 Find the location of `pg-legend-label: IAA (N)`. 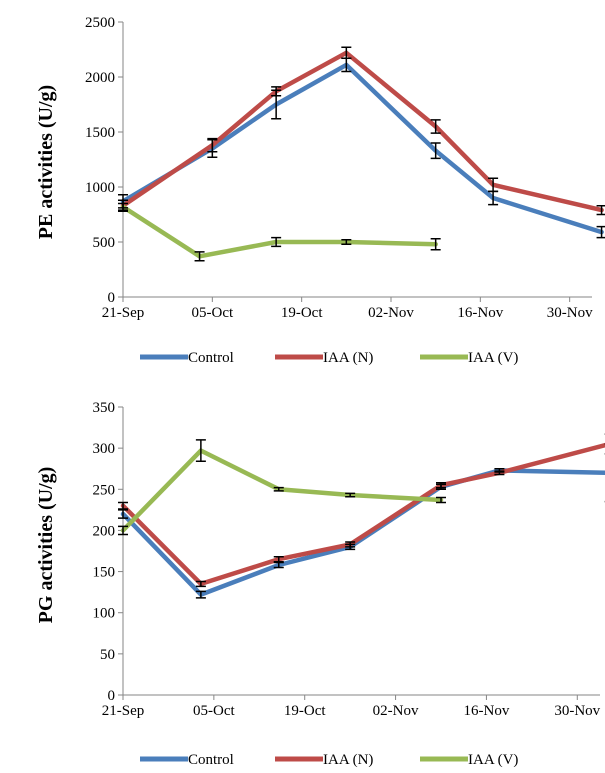

pg-legend-label: IAA (N) is located at coordinates (348, 760).